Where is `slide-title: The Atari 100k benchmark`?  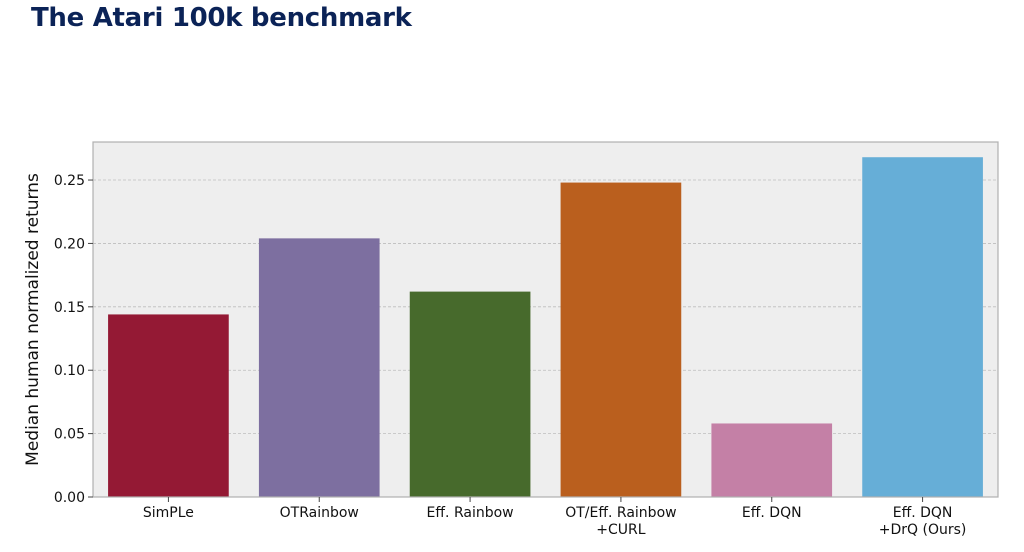 slide-title: The Atari 100k benchmark is located at coordinates (221, 18).